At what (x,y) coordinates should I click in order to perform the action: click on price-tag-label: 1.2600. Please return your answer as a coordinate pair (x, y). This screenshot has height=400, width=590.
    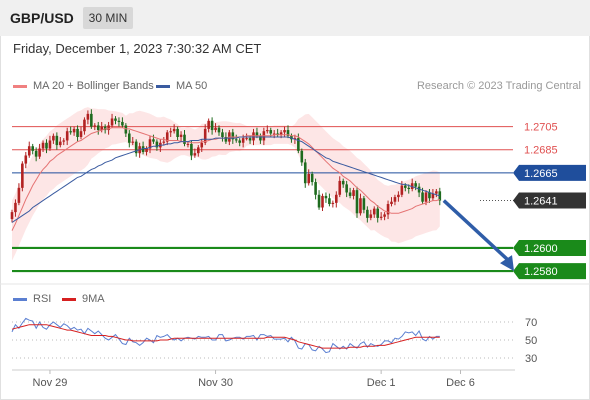
    Looking at the image, I should click on (541, 249).